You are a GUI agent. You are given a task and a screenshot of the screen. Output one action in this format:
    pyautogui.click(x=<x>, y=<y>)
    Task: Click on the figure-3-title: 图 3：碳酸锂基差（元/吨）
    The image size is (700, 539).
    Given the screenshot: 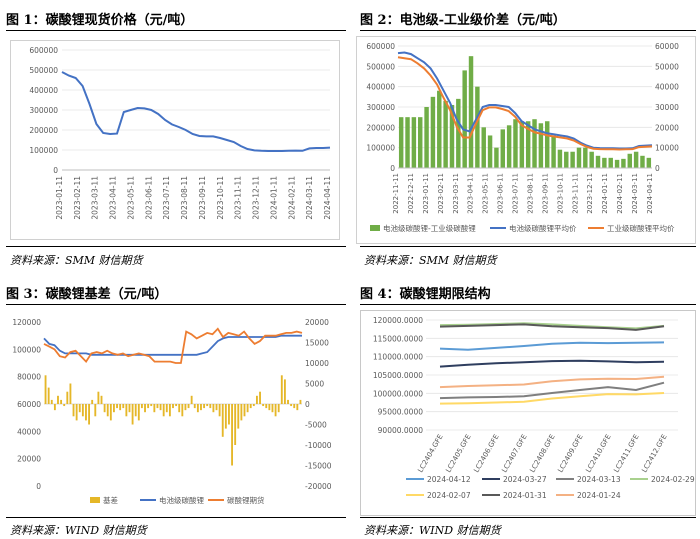 What is the action you would take?
    pyautogui.click(x=87, y=294)
    